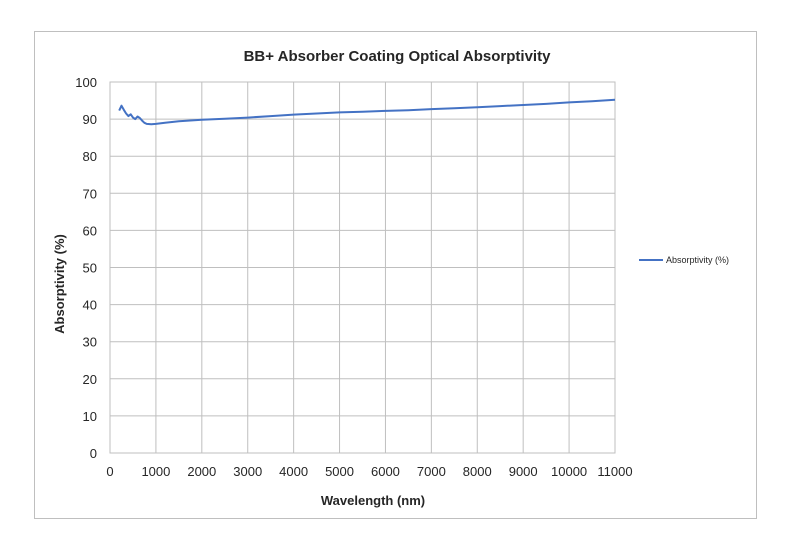 The height and width of the screenshot is (540, 791). What do you see at coordinates (90, 416) in the screenshot?
I see `y-tick-label: 10` at bounding box center [90, 416].